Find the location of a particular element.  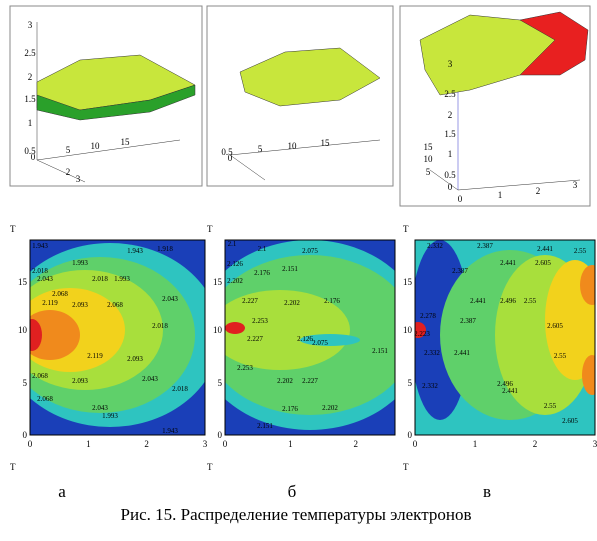

contour-label: 2.075 is located at coordinates (320, 343).